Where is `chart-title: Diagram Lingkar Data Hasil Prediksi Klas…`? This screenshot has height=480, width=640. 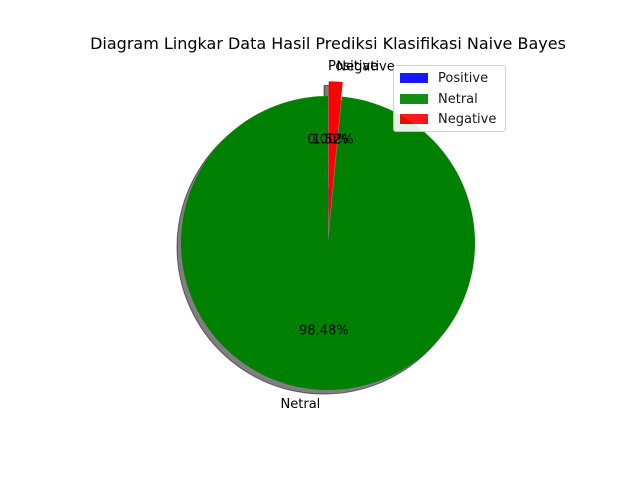 chart-title: Diagram Lingkar Data Hasil Prediksi Klas… is located at coordinates (328, 43).